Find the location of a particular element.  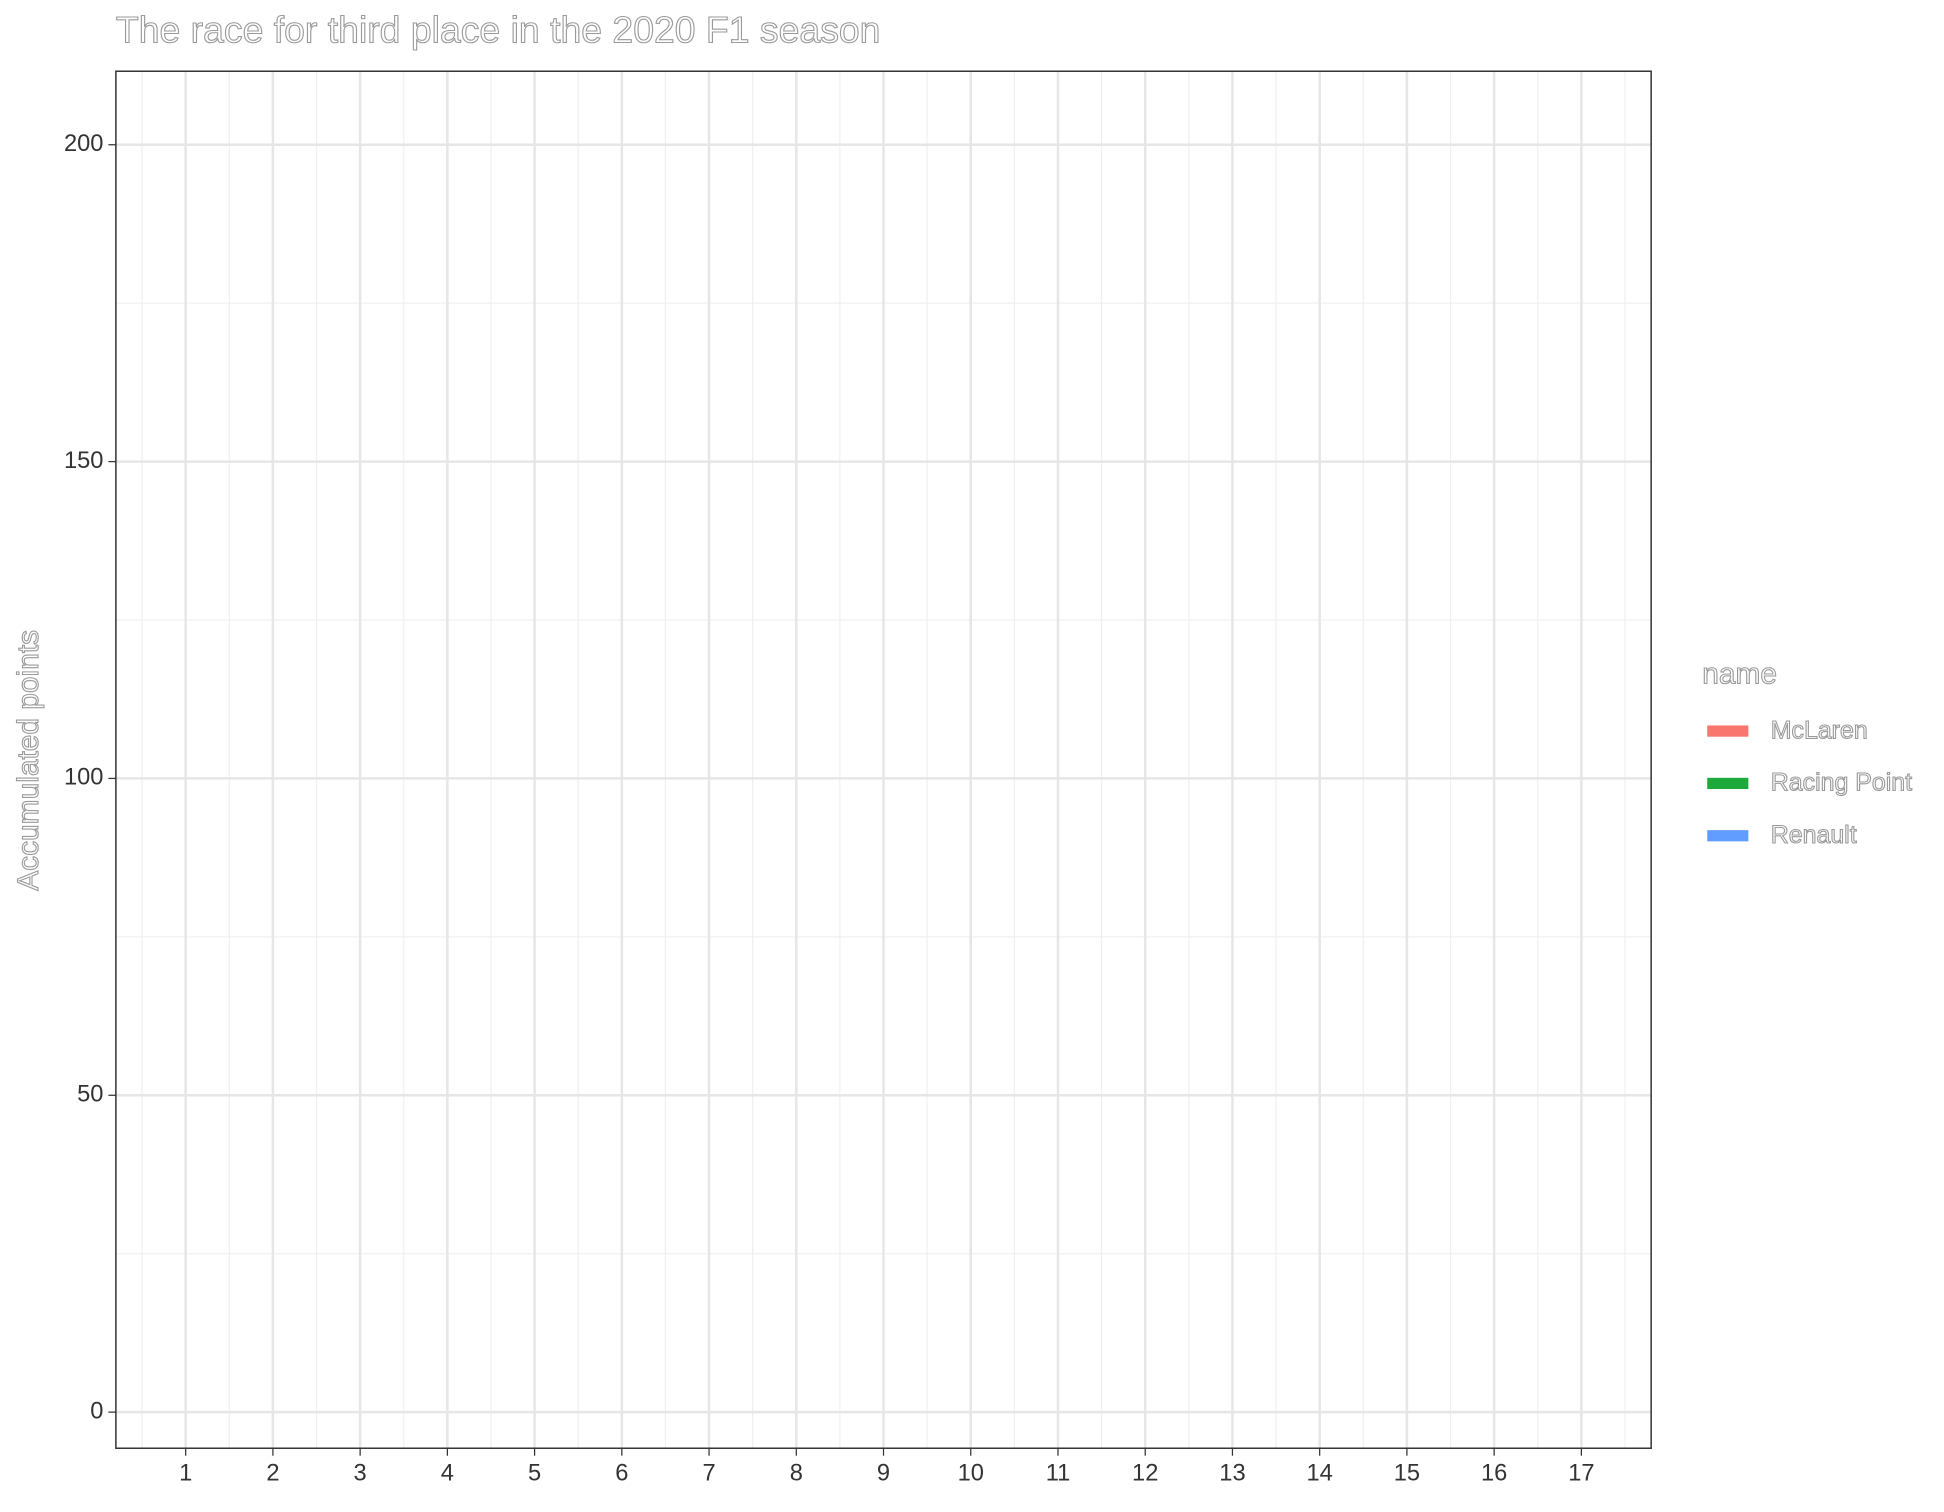

y-tick-label: 200 is located at coordinates (83, 144).